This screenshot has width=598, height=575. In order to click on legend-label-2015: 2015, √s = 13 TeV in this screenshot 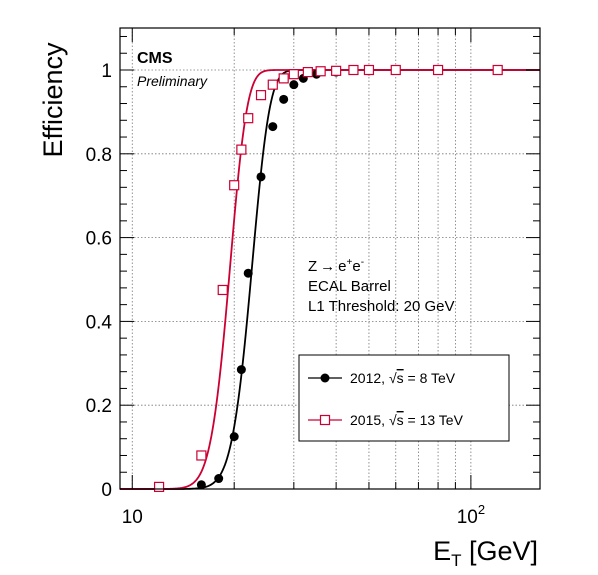, I will do `click(407, 420)`.